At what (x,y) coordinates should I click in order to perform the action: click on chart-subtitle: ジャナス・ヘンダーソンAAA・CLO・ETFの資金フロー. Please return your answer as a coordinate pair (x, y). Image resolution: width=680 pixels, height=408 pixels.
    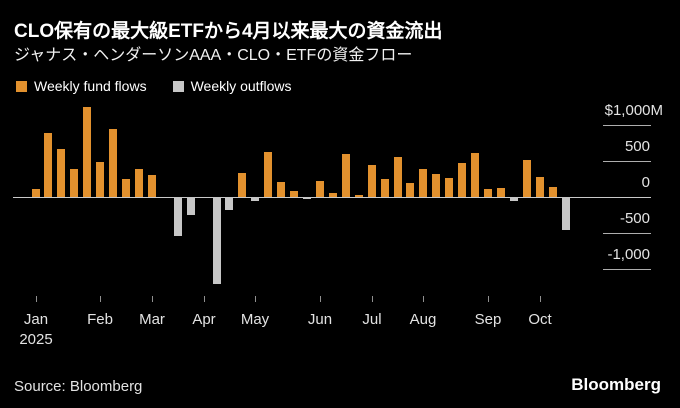
    Looking at the image, I should click on (213, 55).